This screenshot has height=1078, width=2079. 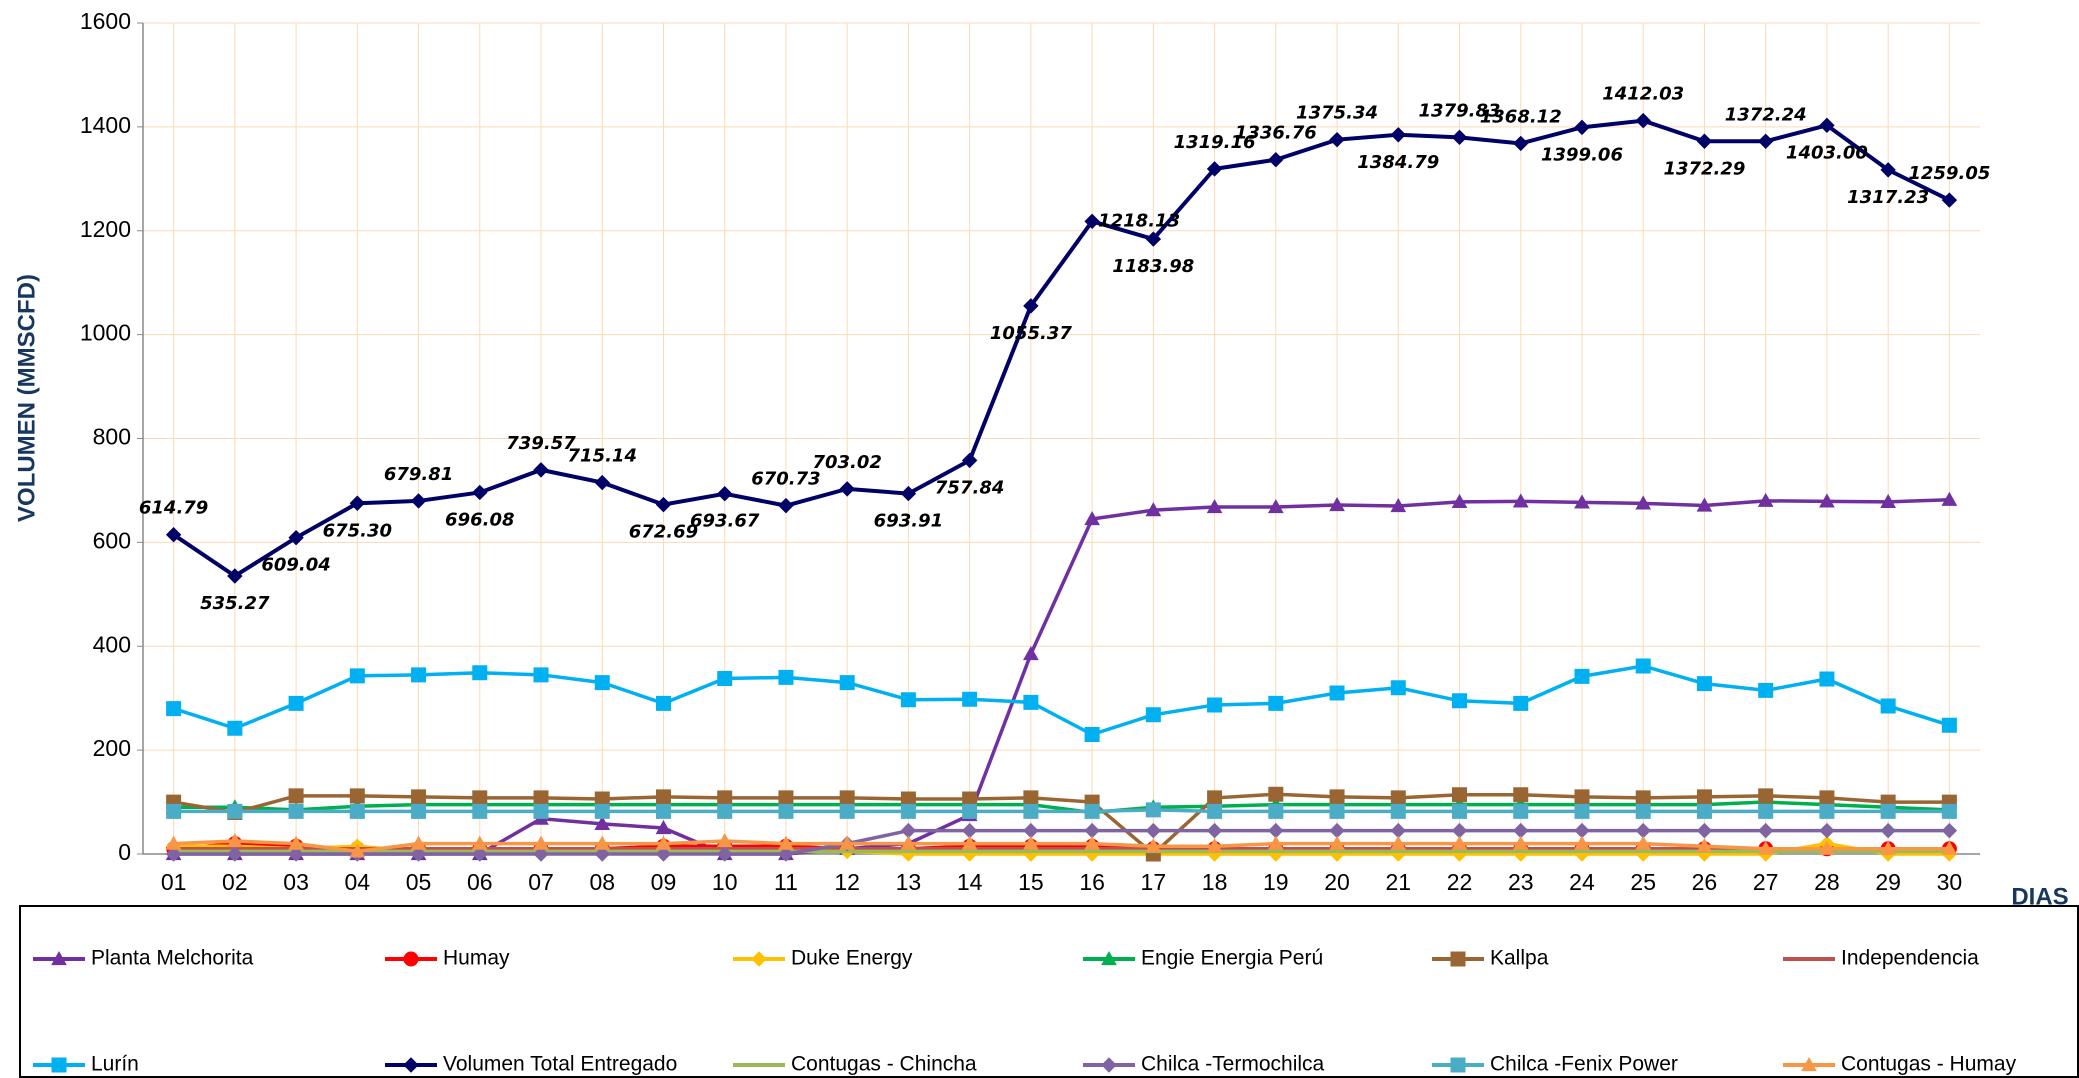 What do you see at coordinates (1519, 958) in the screenshot?
I see `legend-label: Kallpa` at bounding box center [1519, 958].